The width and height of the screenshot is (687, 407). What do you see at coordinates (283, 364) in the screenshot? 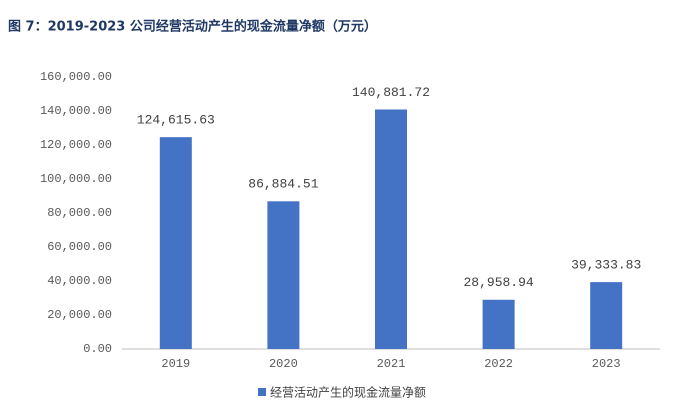
I see `x-tick-label: 2020` at bounding box center [283, 364].